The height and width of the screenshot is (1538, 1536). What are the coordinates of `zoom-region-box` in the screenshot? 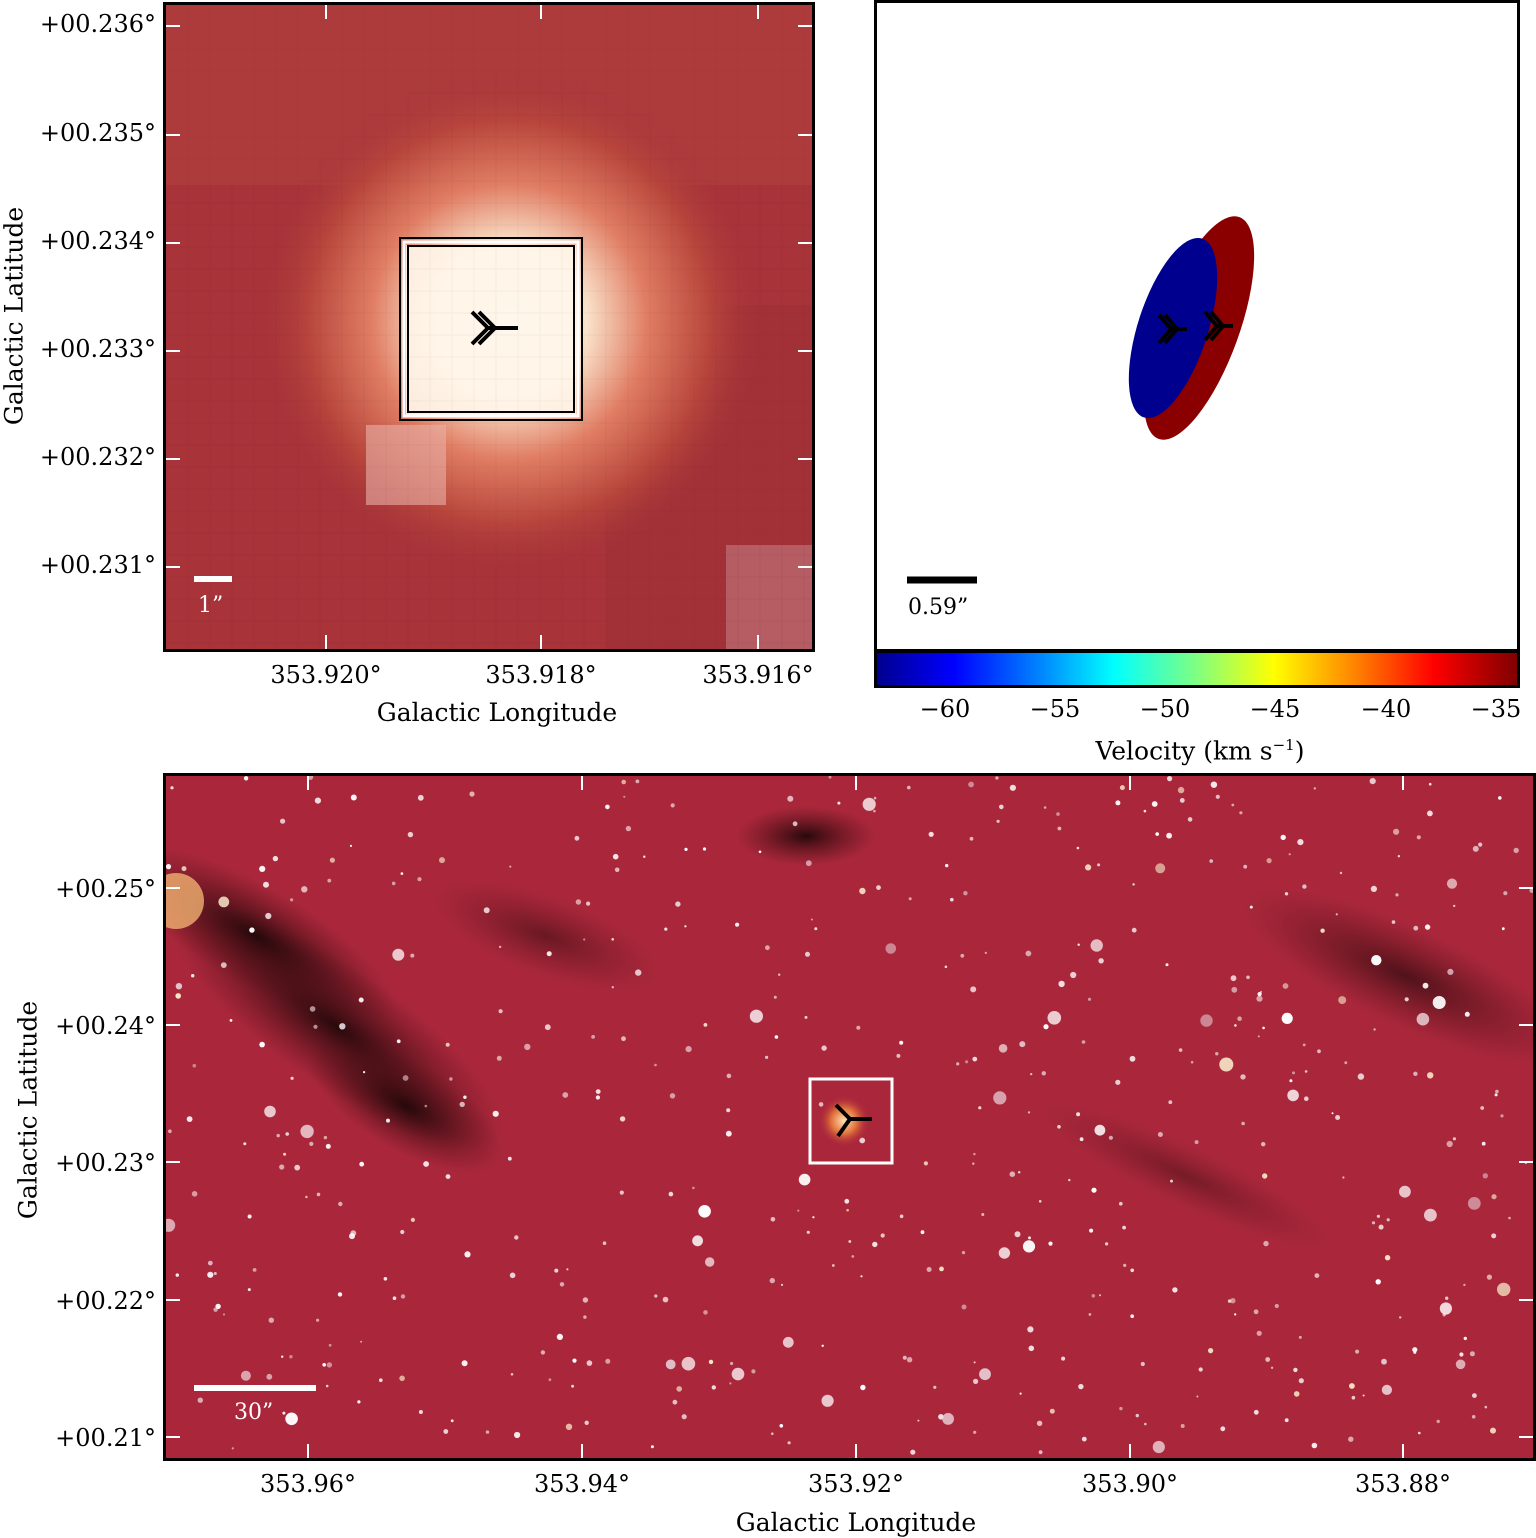 It's located at (851, 1121).